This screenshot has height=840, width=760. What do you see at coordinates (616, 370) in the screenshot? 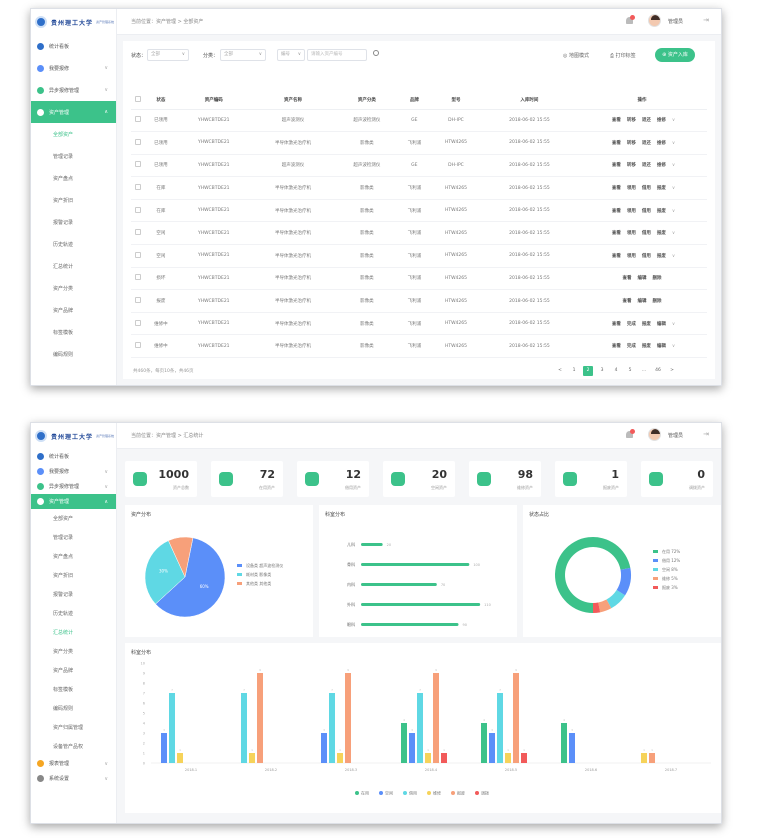
I see `page-button: 4` at bounding box center [616, 370].